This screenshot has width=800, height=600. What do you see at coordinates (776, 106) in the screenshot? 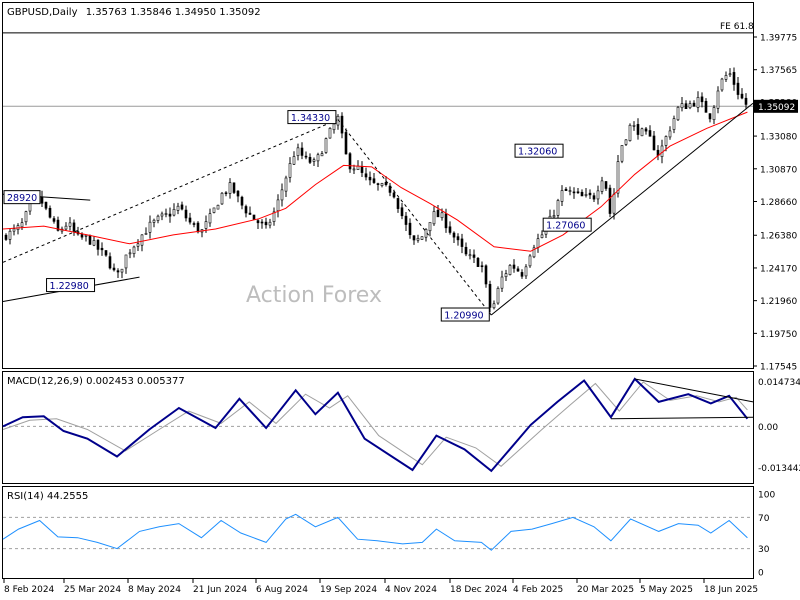
I see `current-price-tag` at bounding box center [776, 106].